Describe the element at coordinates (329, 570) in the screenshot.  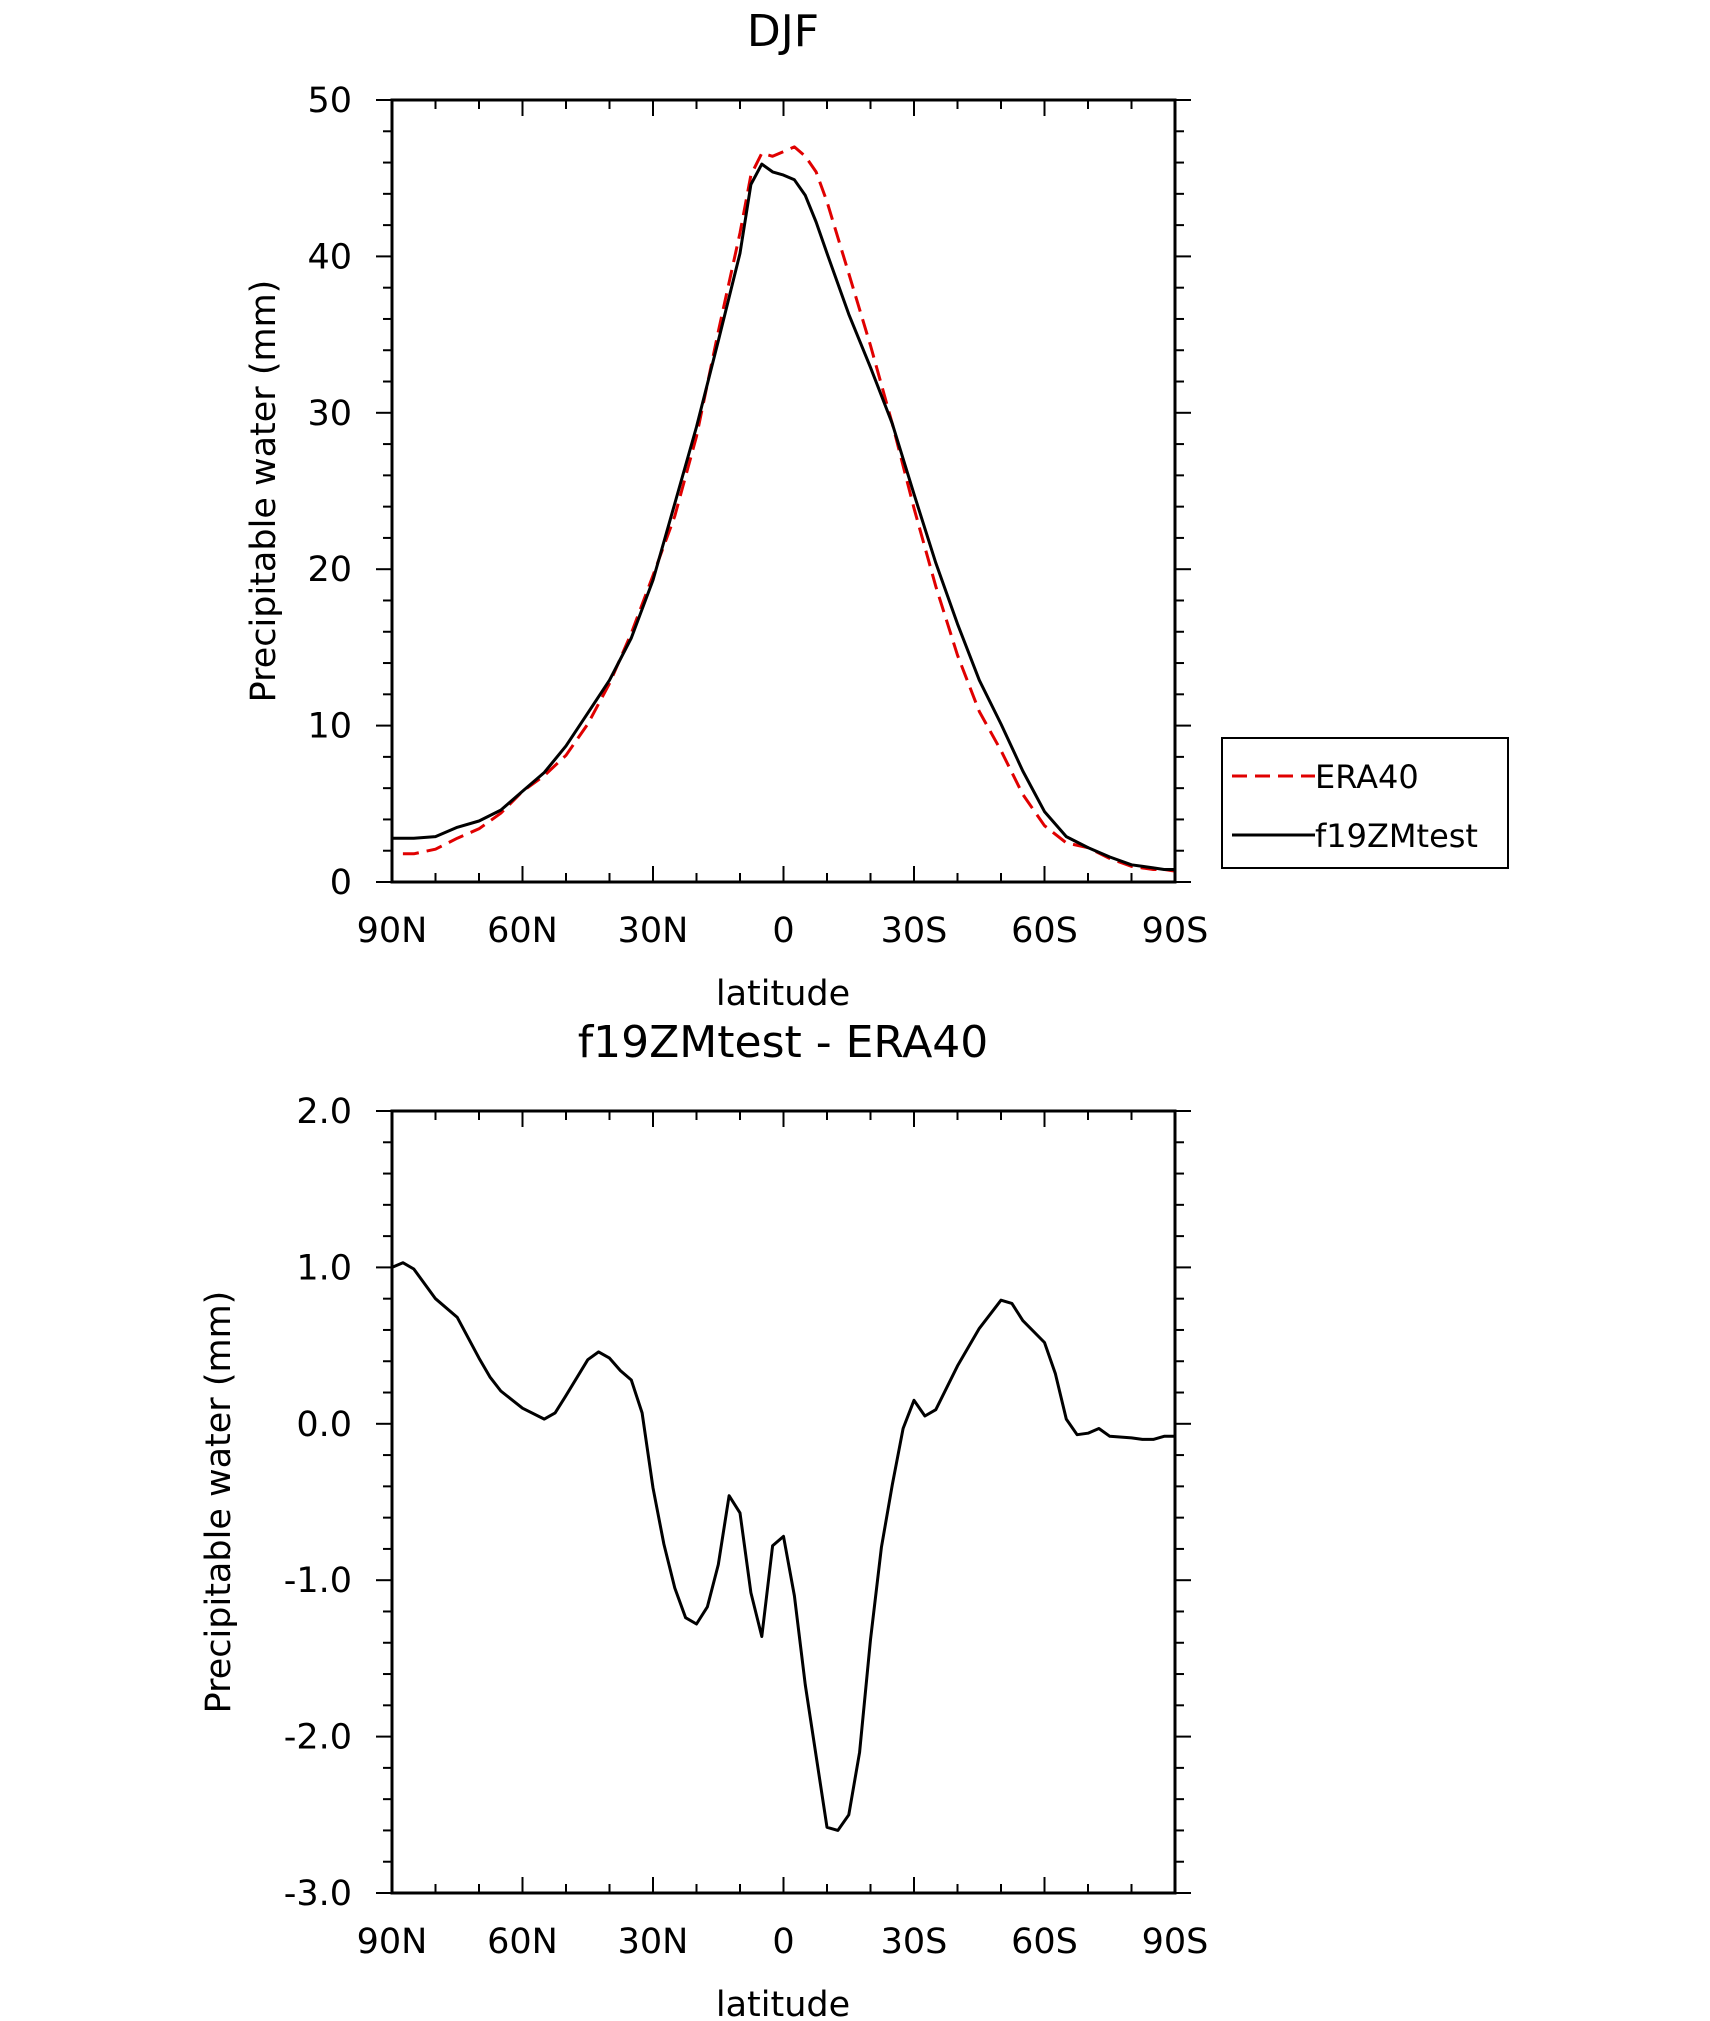
I see `y-tick-label: 20` at that location.